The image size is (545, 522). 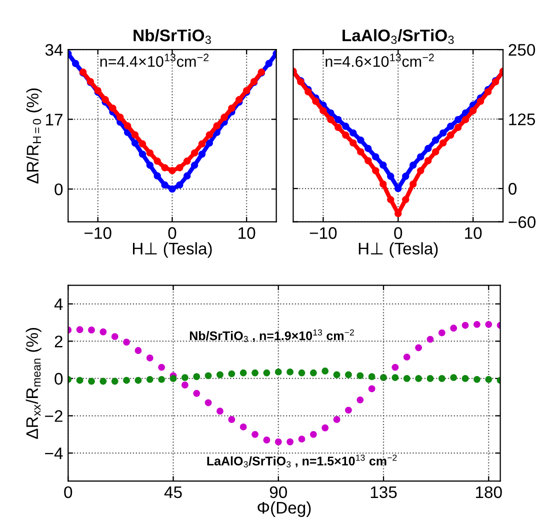 I want to click on y-axis-title: ΔR/R$_{H=0}$ (%), so click(x=34, y=136).